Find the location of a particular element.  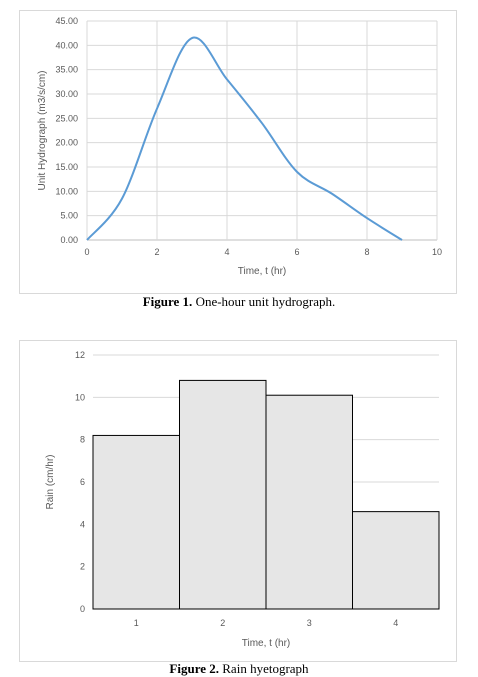

y-tick-label: 30.00 is located at coordinates (66, 94).